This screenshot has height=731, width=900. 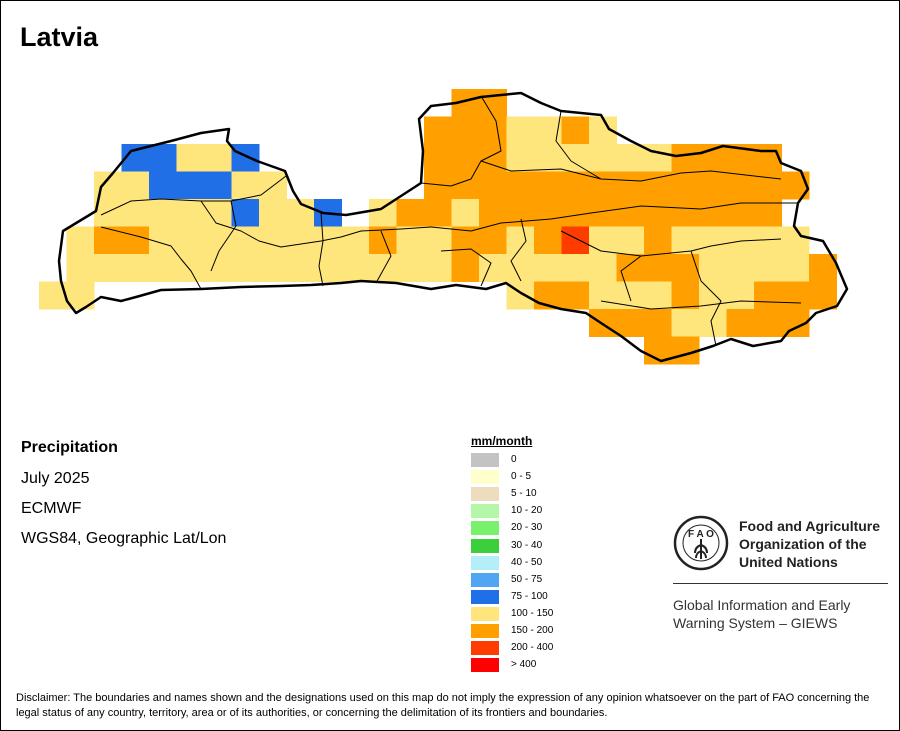 What do you see at coordinates (502, 441) in the screenshot?
I see `legend-title: mm/month` at bounding box center [502, 441].